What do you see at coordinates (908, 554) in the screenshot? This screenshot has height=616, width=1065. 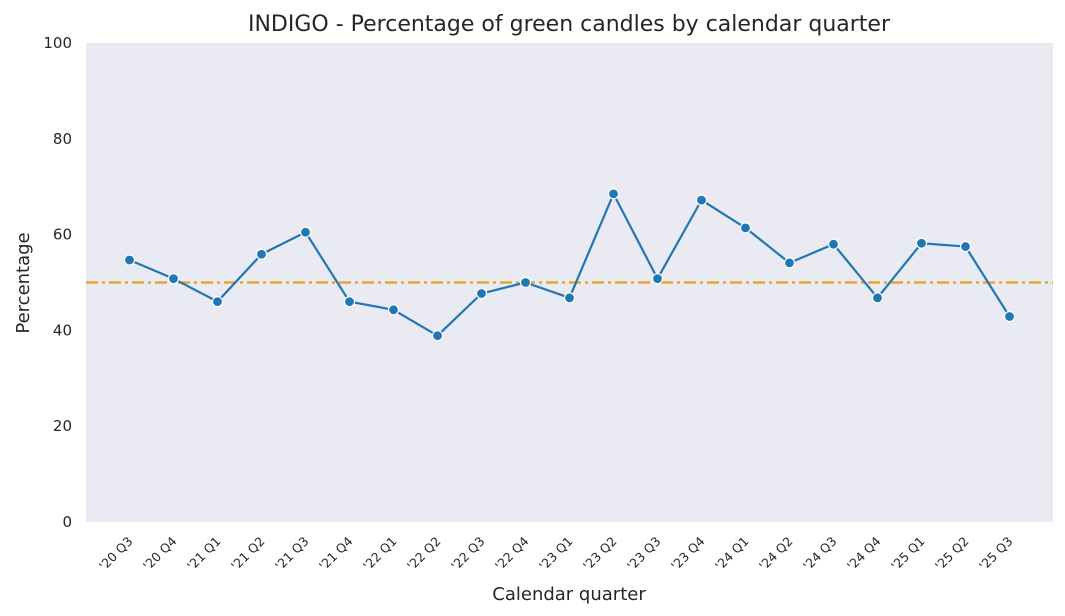 I see `x-tick-label: '25 Q1` at bounding box center [908, 554].